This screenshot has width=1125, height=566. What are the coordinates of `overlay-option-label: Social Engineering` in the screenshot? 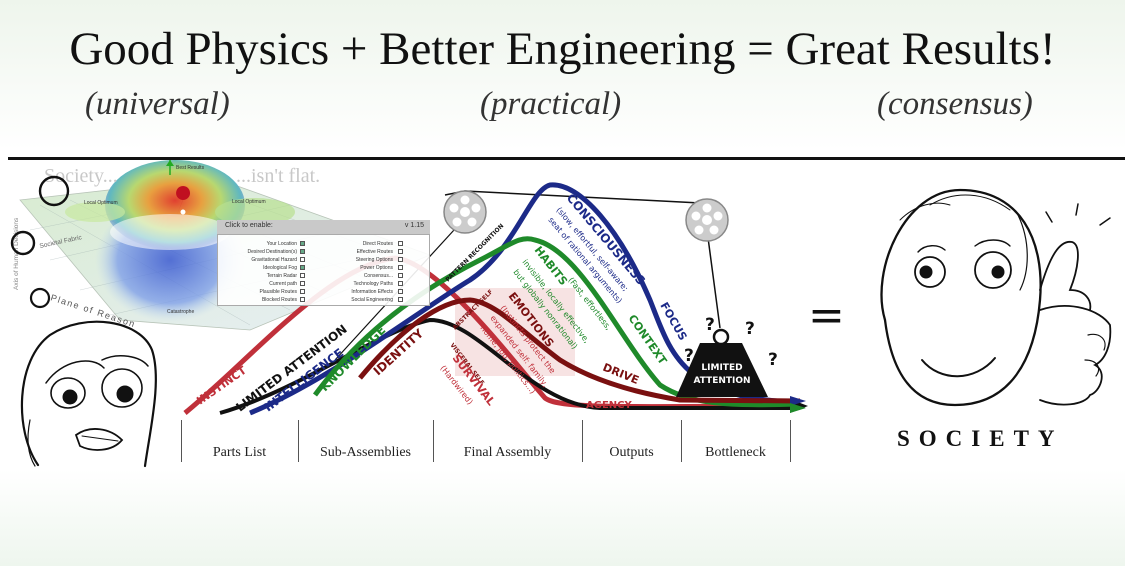 It's located at (372, 300).